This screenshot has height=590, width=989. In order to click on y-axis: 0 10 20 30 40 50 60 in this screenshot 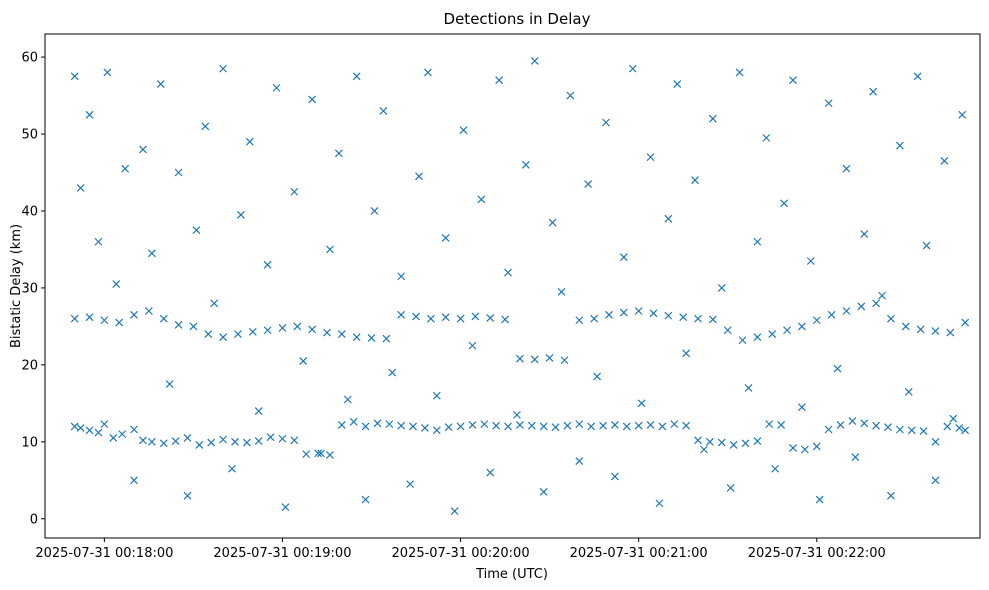, I will do `click(33, 289)`.